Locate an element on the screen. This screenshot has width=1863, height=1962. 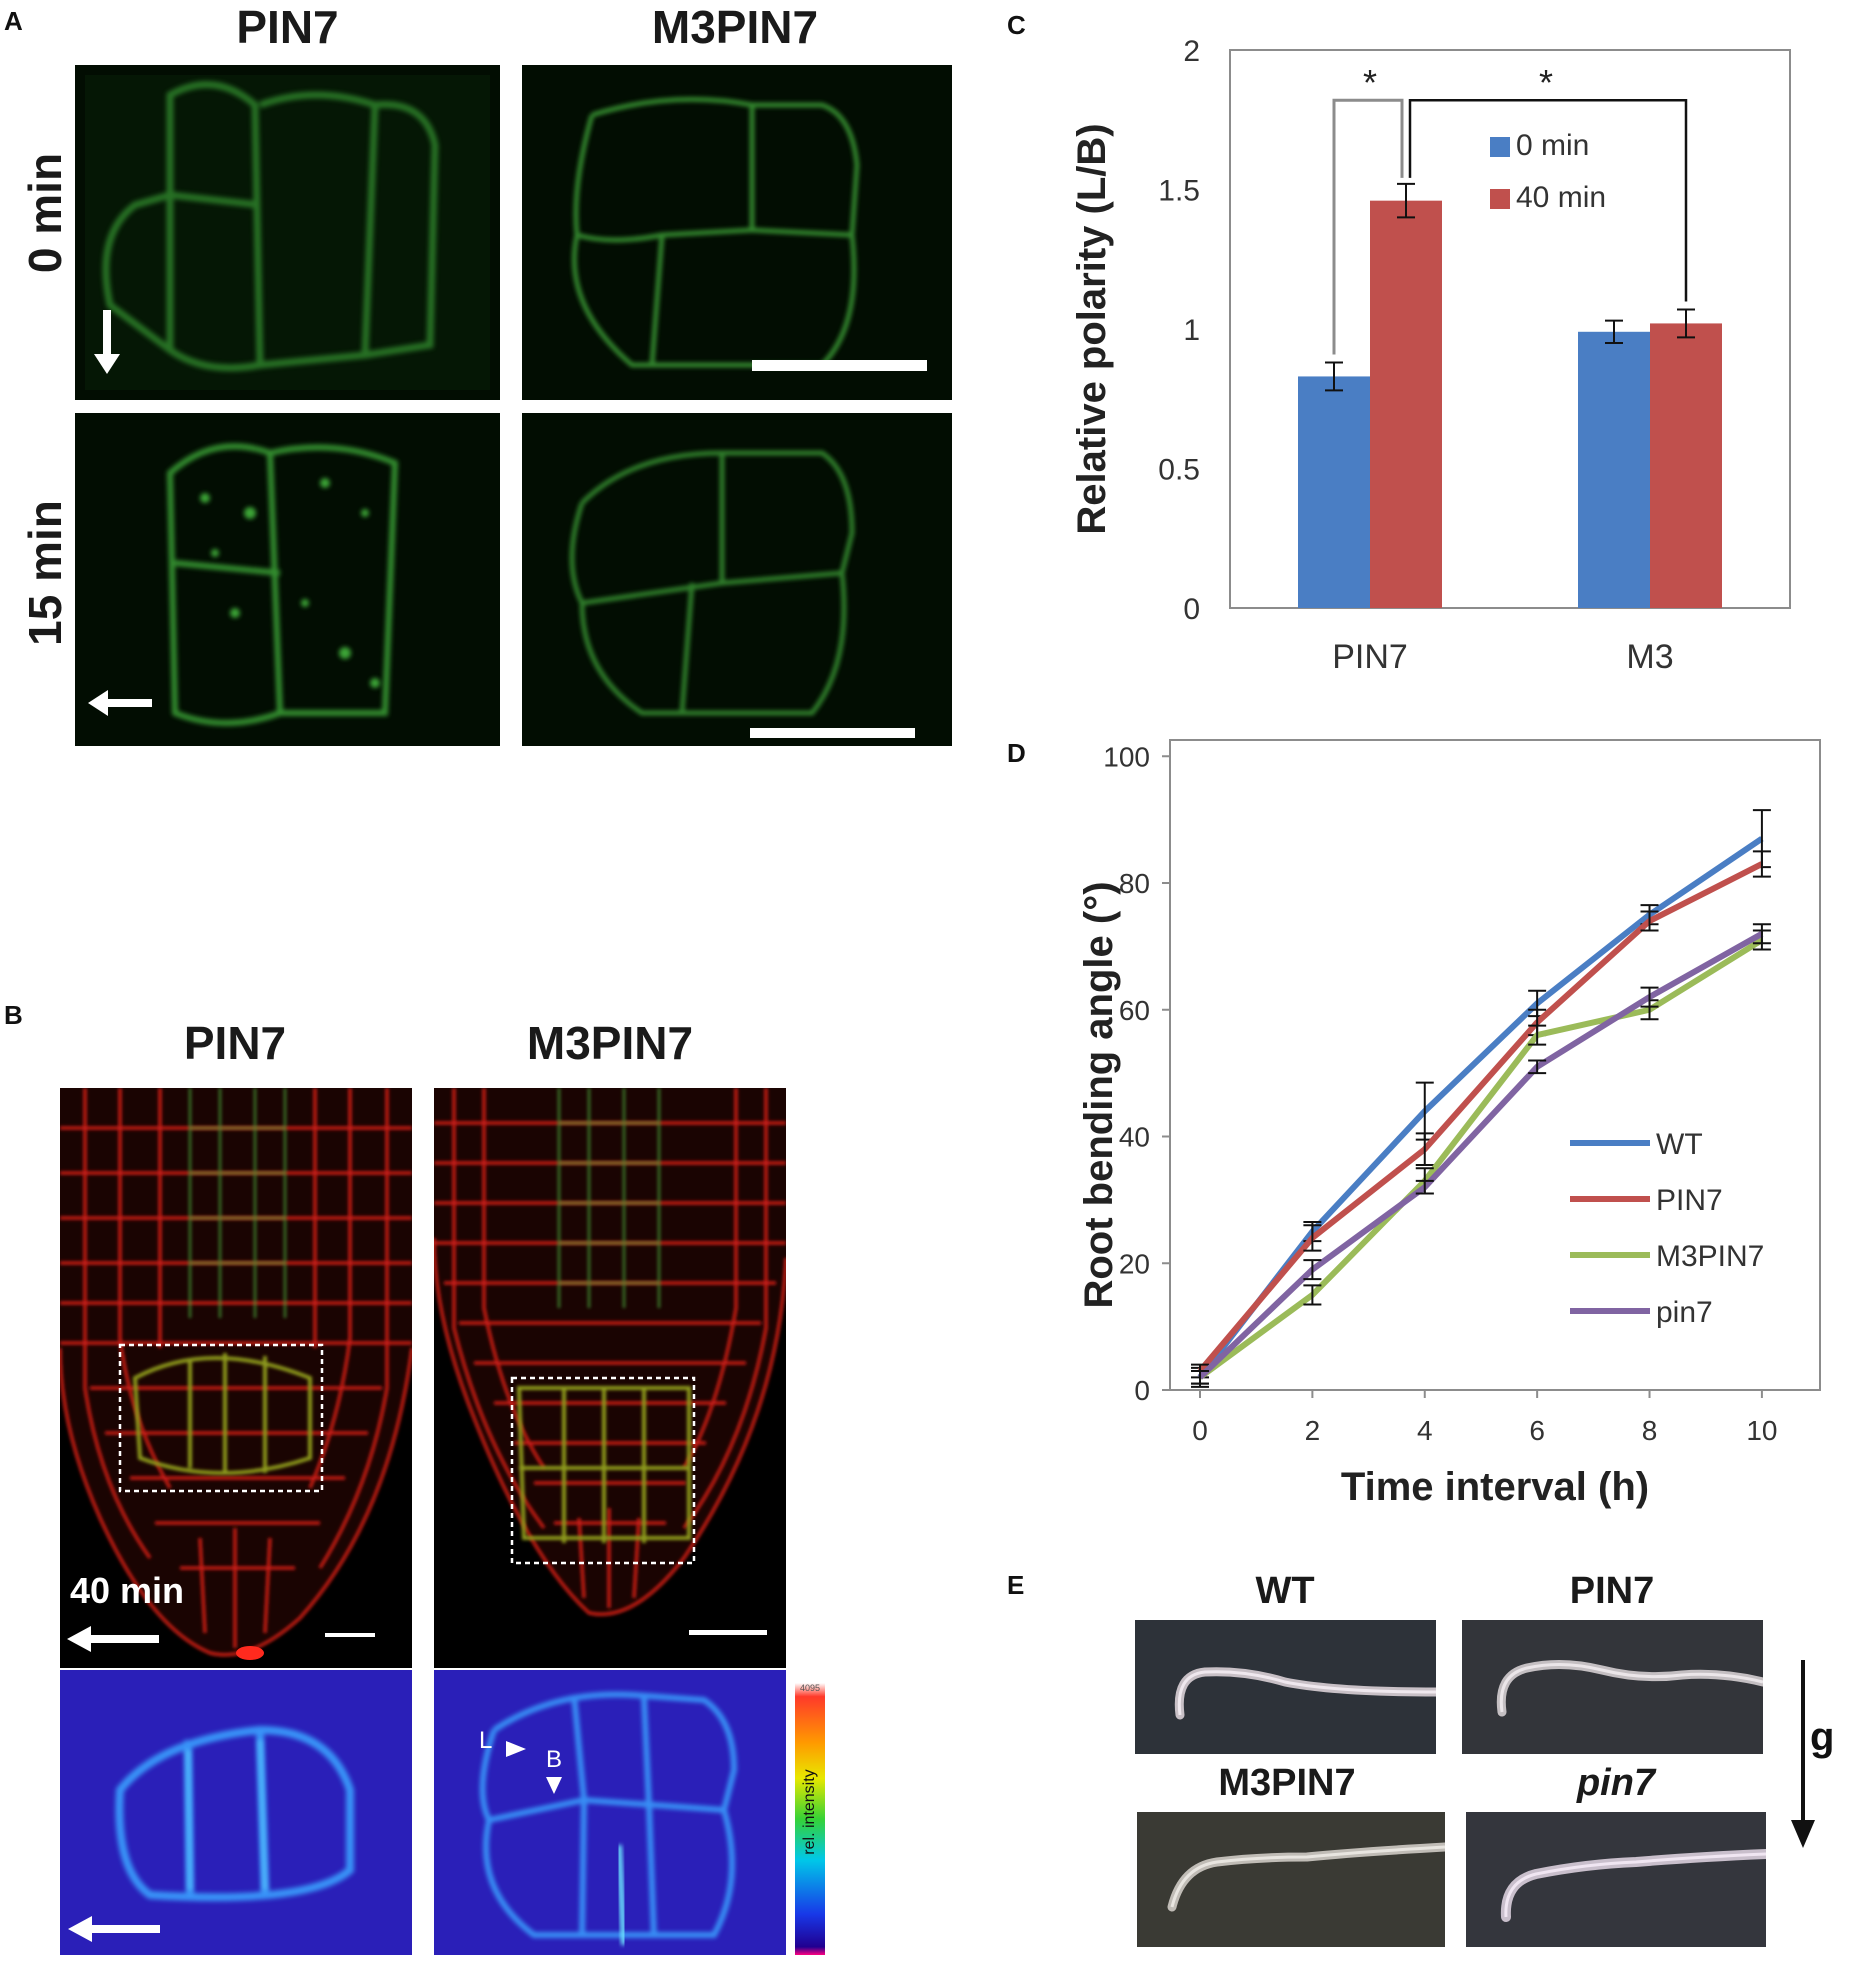
y-tick-label: 80 is located at coordinates (1134, 883).